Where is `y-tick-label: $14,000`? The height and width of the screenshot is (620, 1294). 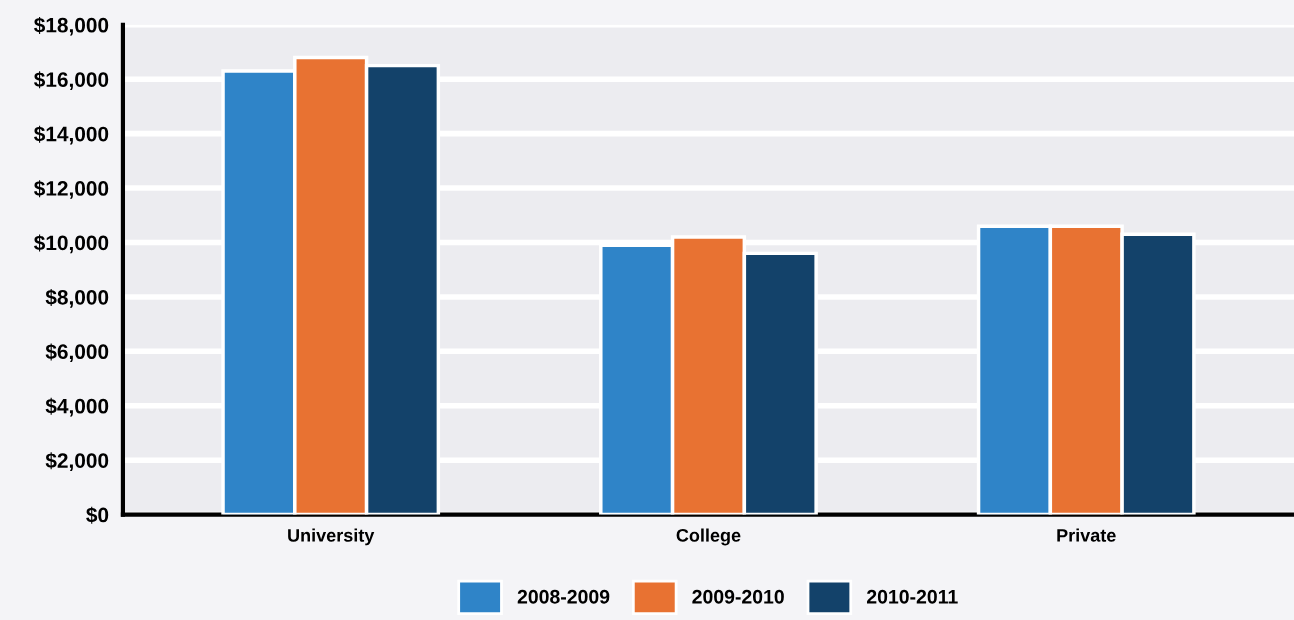
y-tick-label: $14,000 is located at coordinates (71, 135).